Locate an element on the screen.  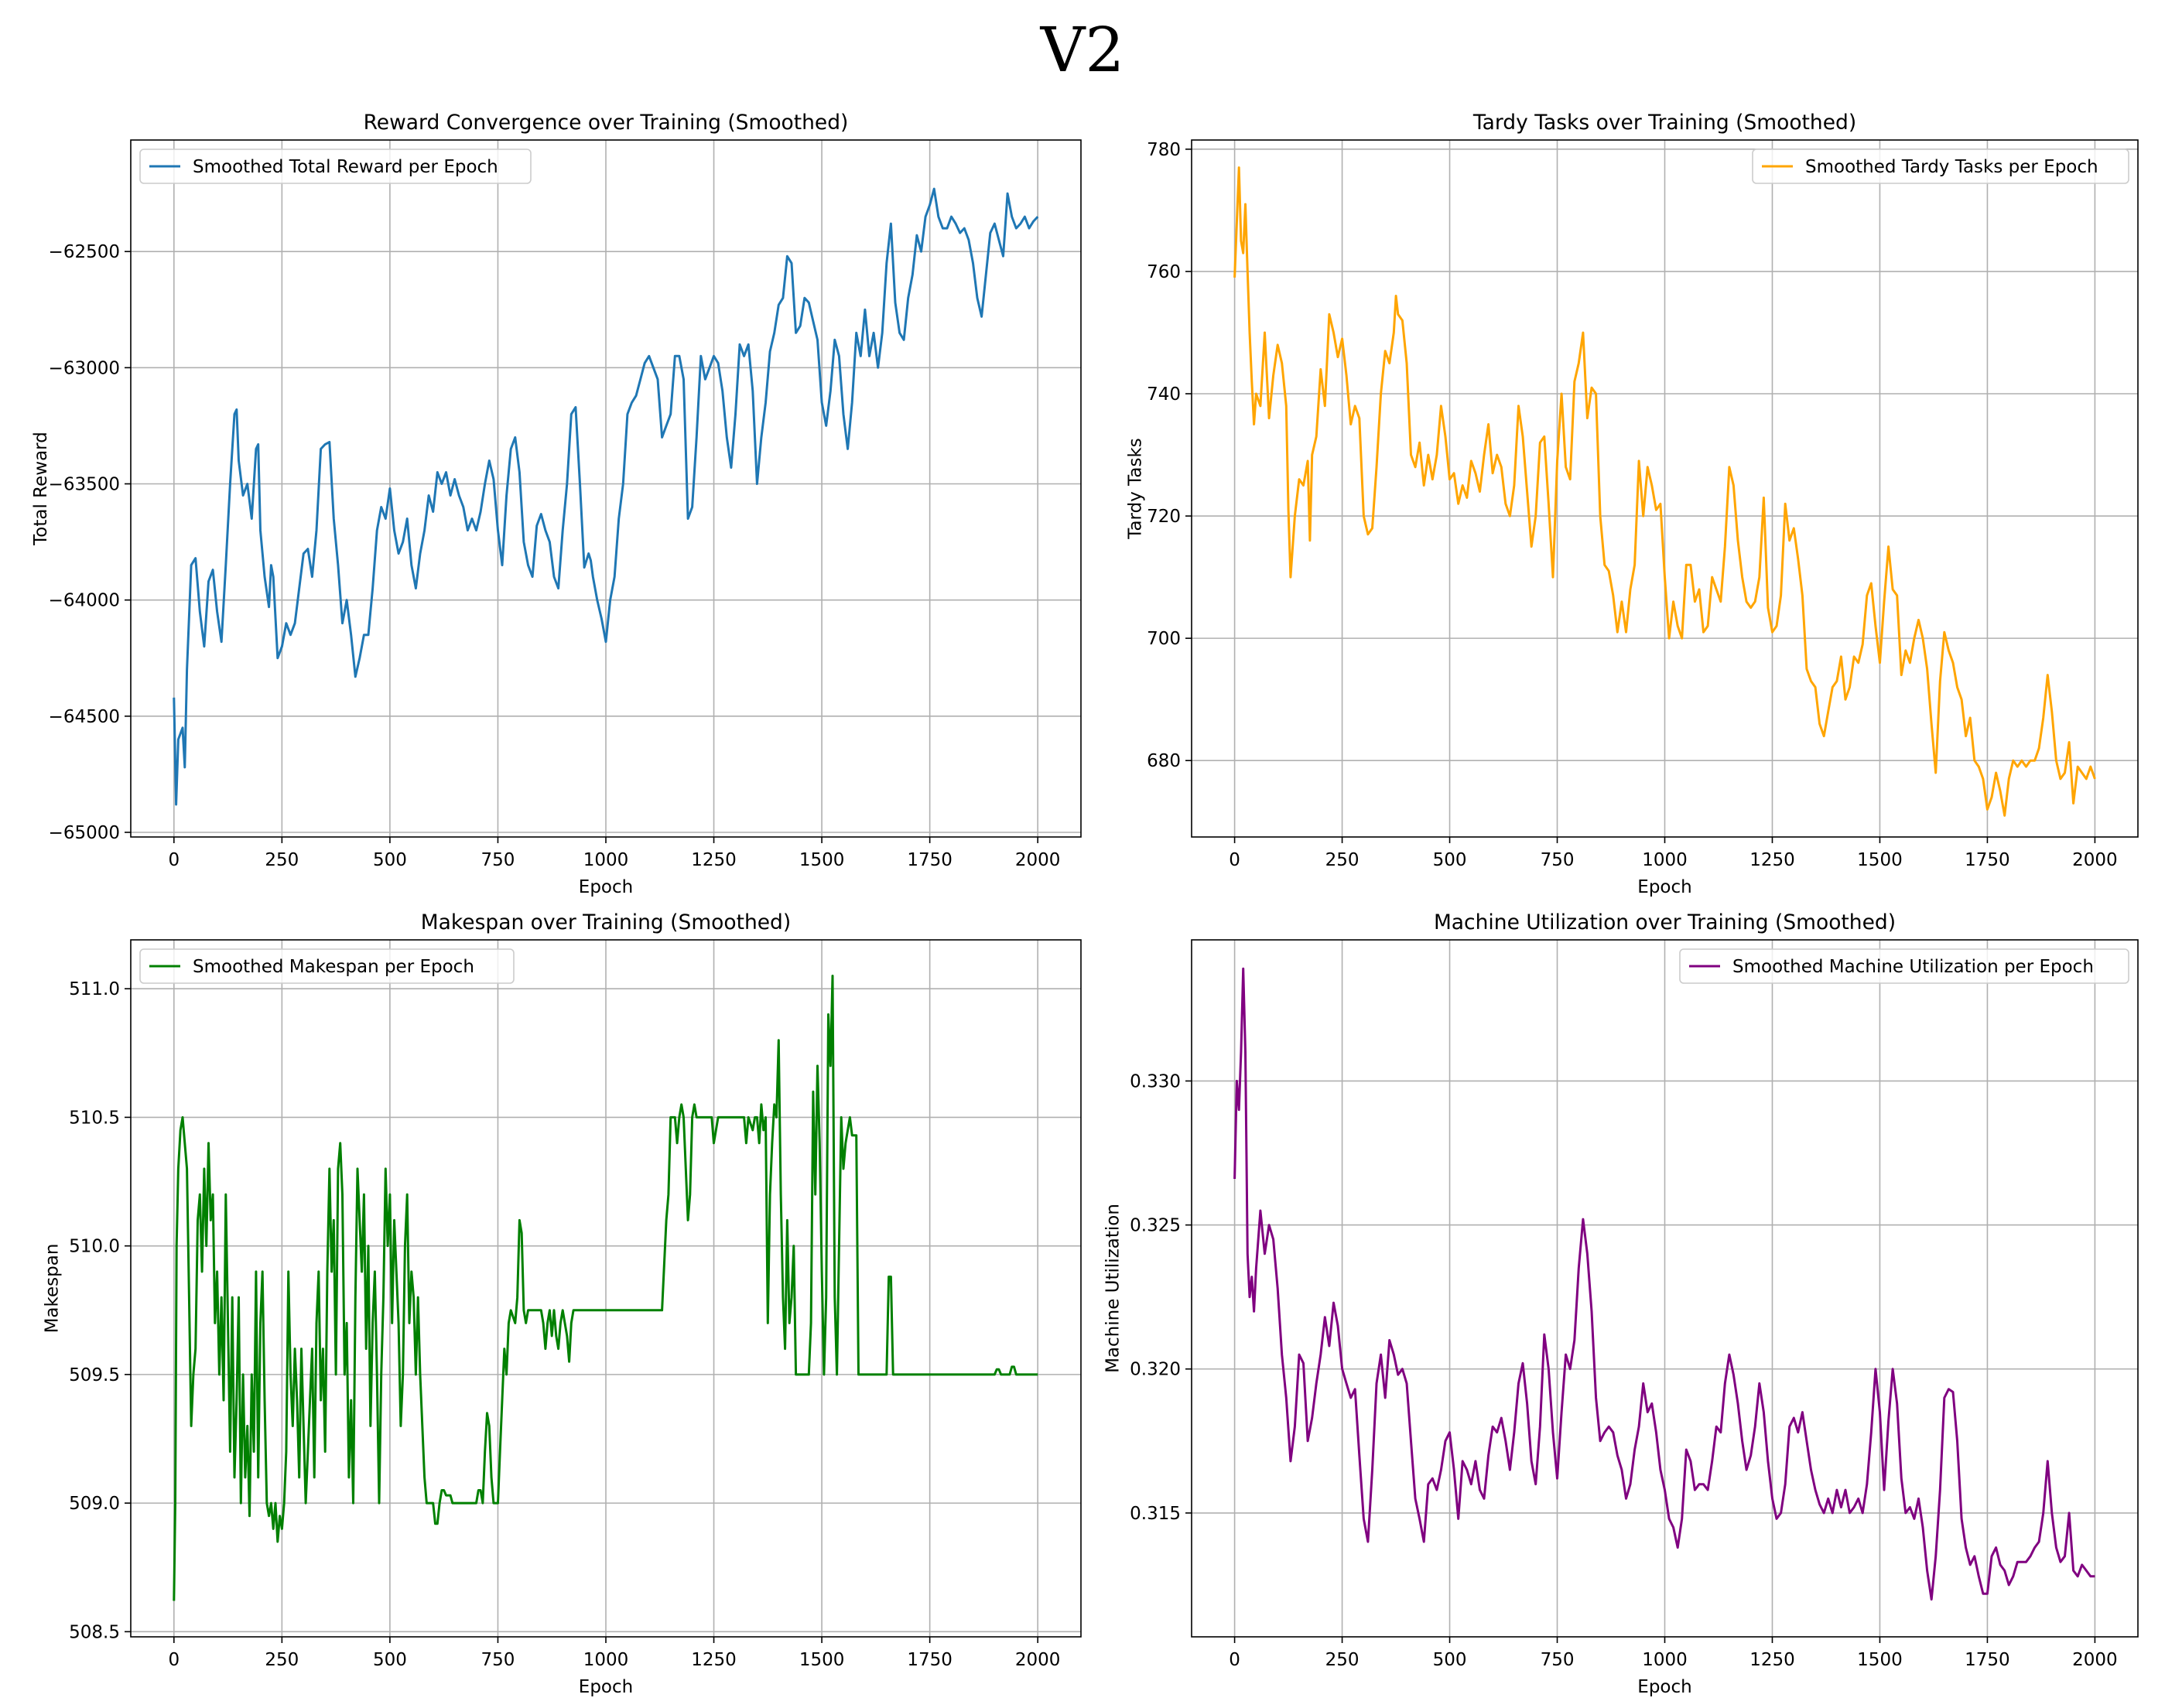
y-tick-label: 508.5 is located at coordinates (94, 1632).